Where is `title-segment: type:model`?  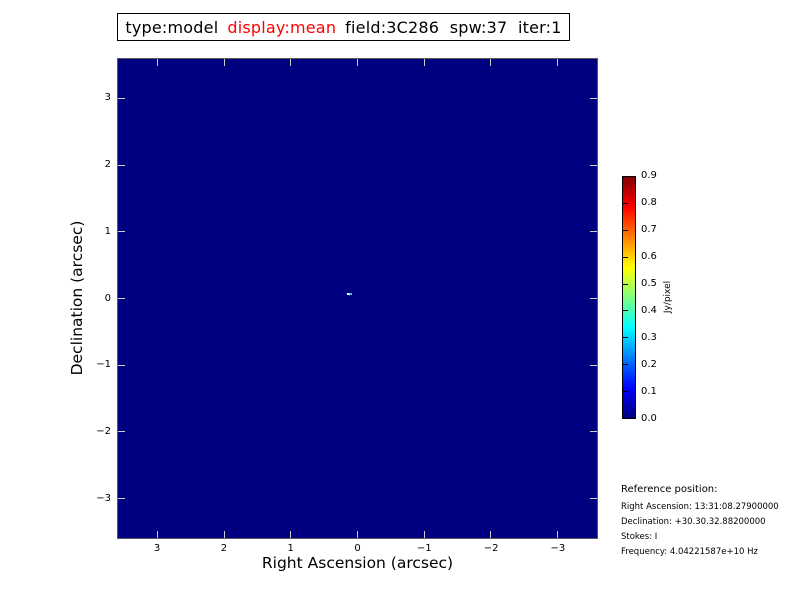 title-segment: type:model is located at coordinates (172, 27).